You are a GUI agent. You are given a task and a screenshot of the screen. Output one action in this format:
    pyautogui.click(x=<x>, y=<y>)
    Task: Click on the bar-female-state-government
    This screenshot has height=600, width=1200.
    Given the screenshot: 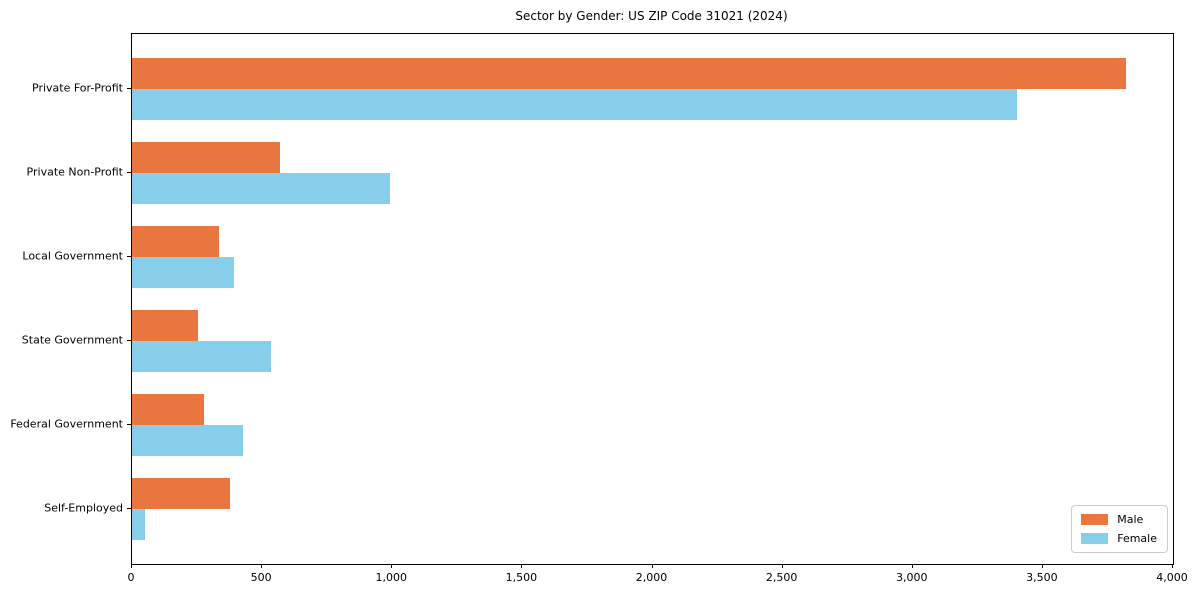 What is the action you would take?
    pyautogui.click(x=202, y=356)
    